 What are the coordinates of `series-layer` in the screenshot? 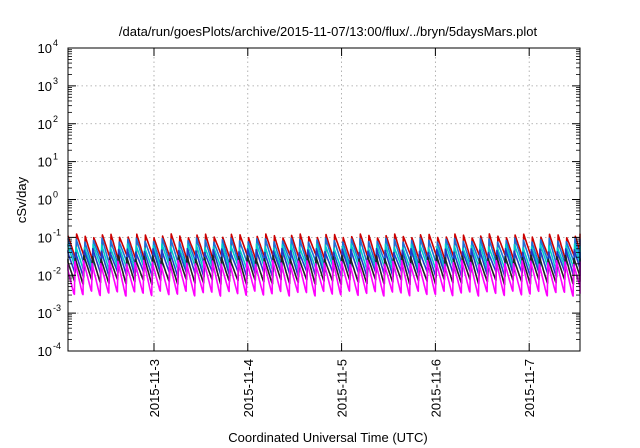 It's located at (324, 265).